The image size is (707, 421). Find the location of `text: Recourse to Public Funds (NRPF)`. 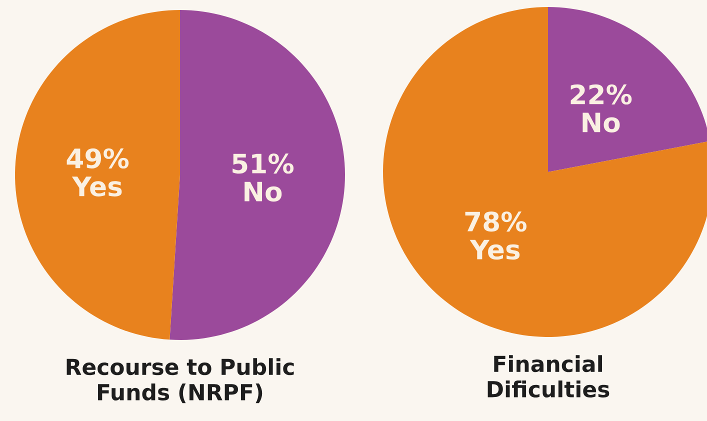

text: Recourse to Public Funds (NRPF) is located at coordinates (180, 381).